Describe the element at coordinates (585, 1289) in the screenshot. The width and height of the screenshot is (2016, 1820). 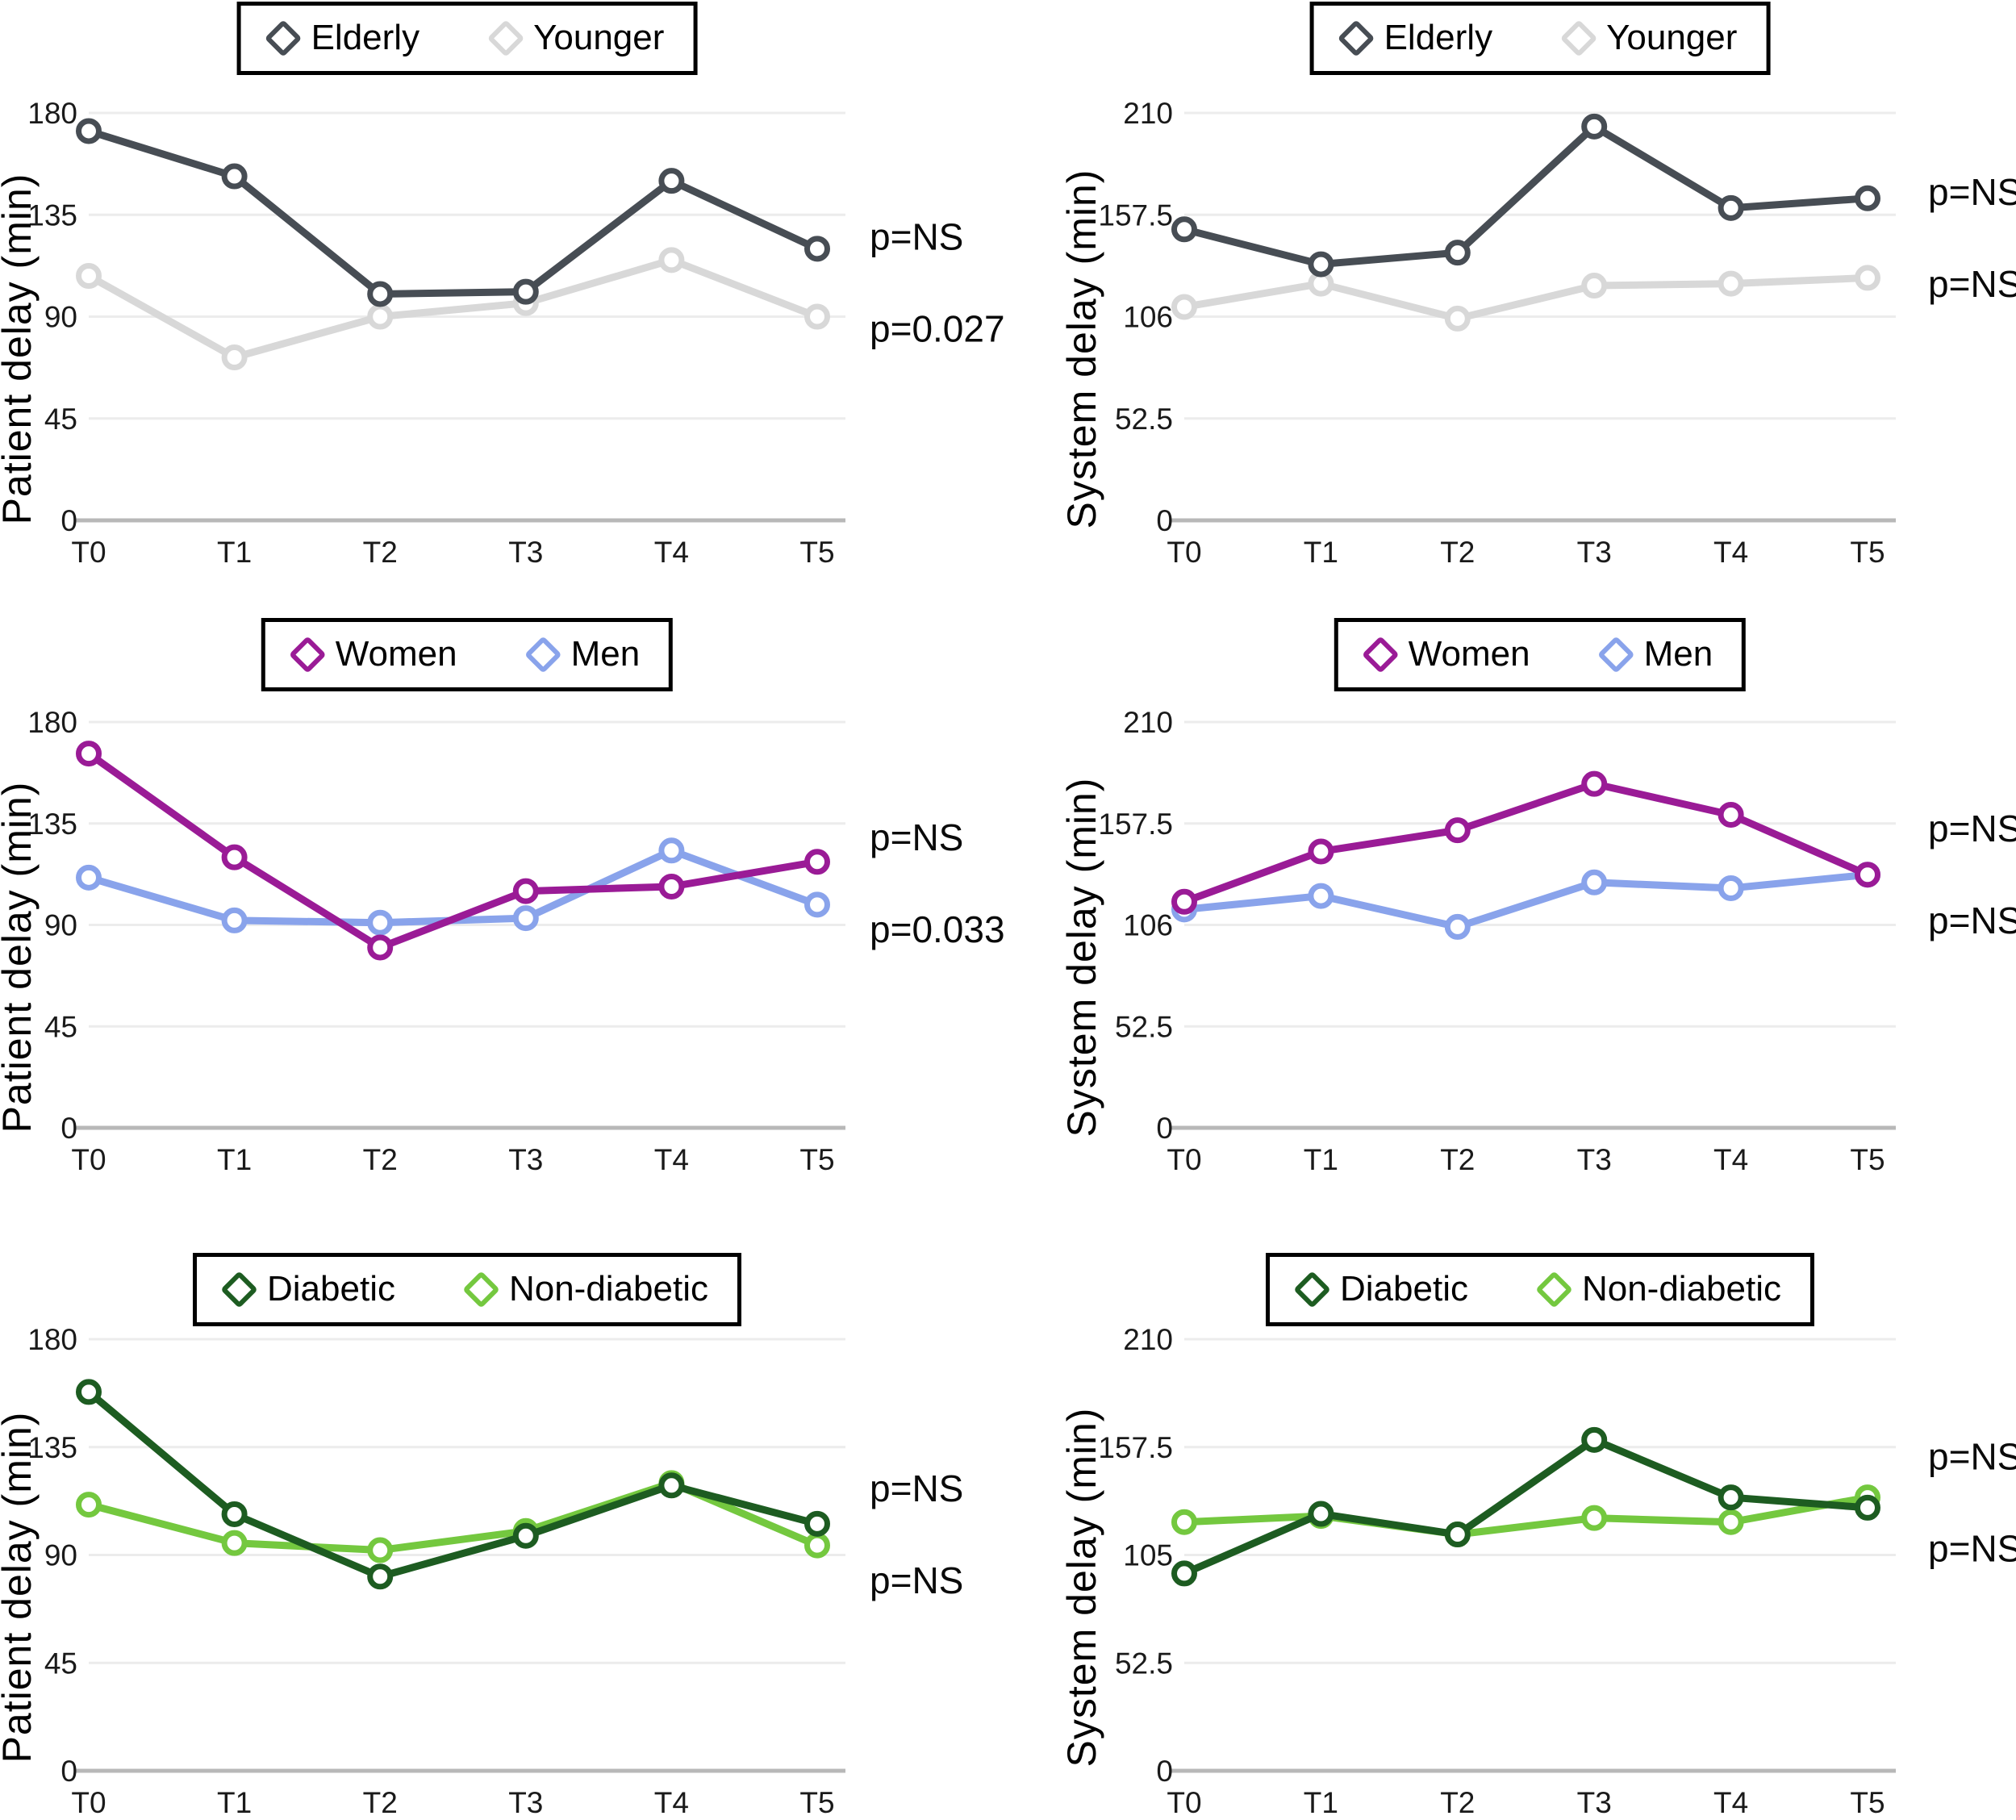
I see `legend-item-non-diabetic: Non-diabetic` at that location.